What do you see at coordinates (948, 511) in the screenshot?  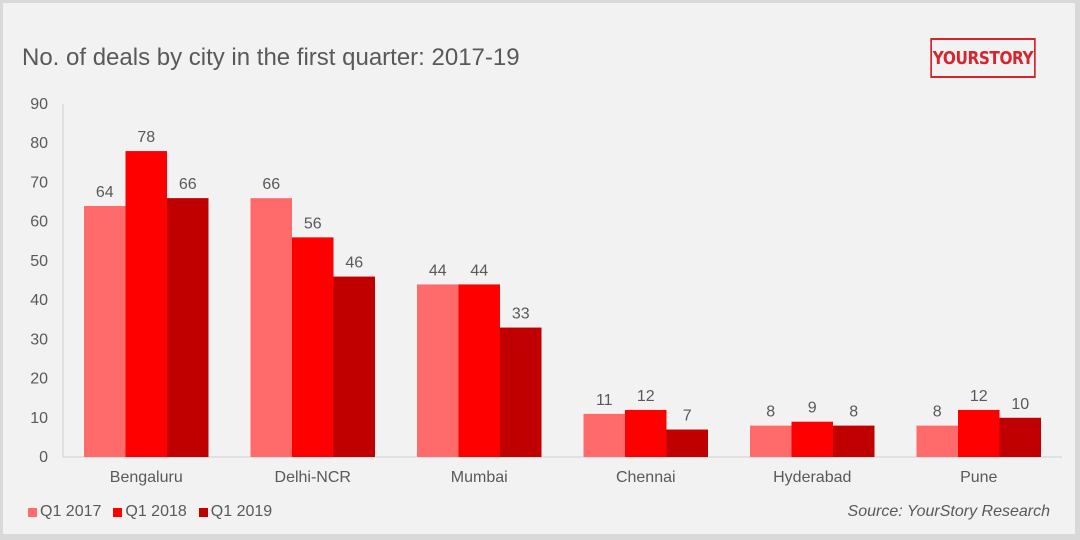 I see `source-note: Source: YourStory Research` at bounding box center [948, 511].